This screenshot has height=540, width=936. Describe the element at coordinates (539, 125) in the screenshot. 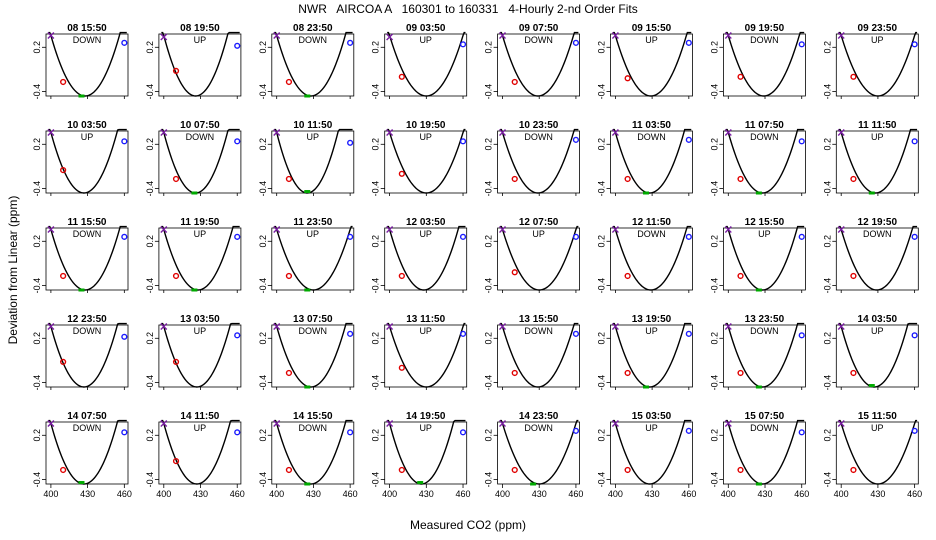

I see `panel-title: 10 23:50` at that location.